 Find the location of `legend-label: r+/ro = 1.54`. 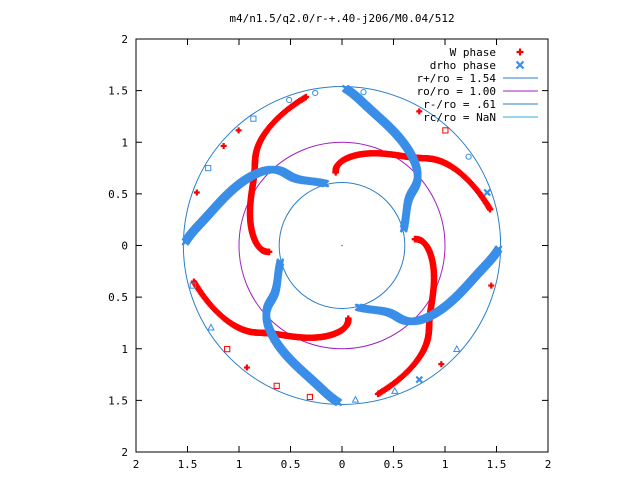

legend-label: r+/ro = 1.54 is located at coordinates (457, 78).